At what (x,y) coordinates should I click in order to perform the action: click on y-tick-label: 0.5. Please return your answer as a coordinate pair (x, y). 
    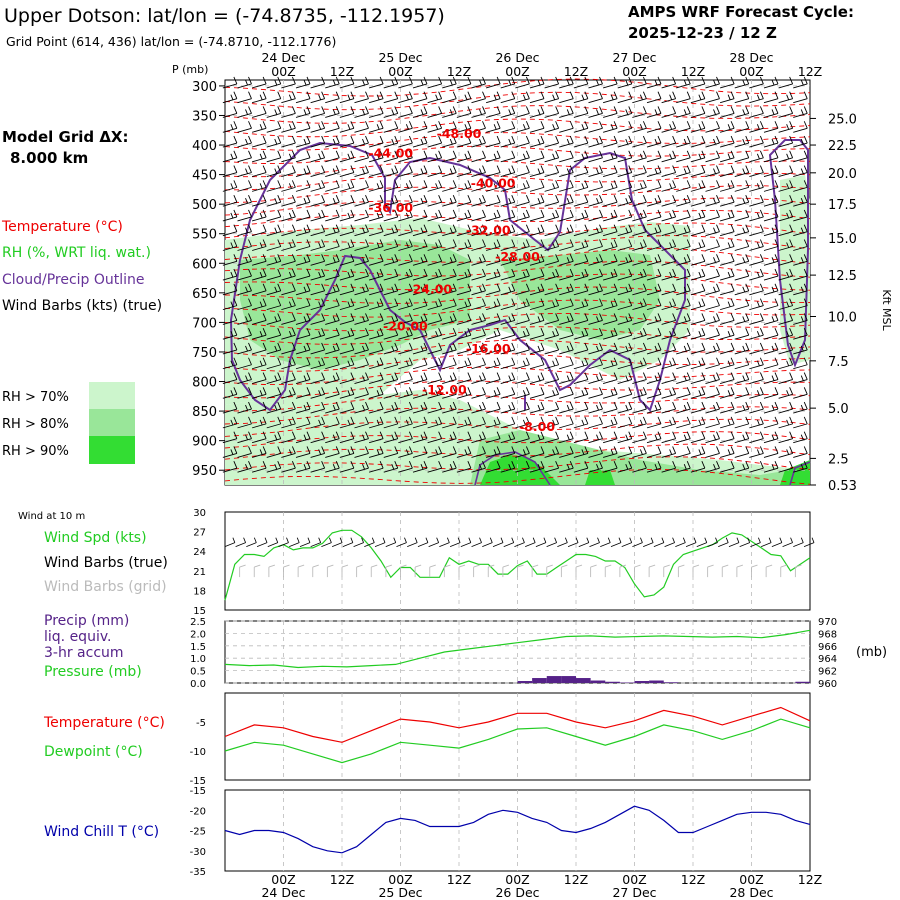
    Looking at the image, I should click on (198, 672).